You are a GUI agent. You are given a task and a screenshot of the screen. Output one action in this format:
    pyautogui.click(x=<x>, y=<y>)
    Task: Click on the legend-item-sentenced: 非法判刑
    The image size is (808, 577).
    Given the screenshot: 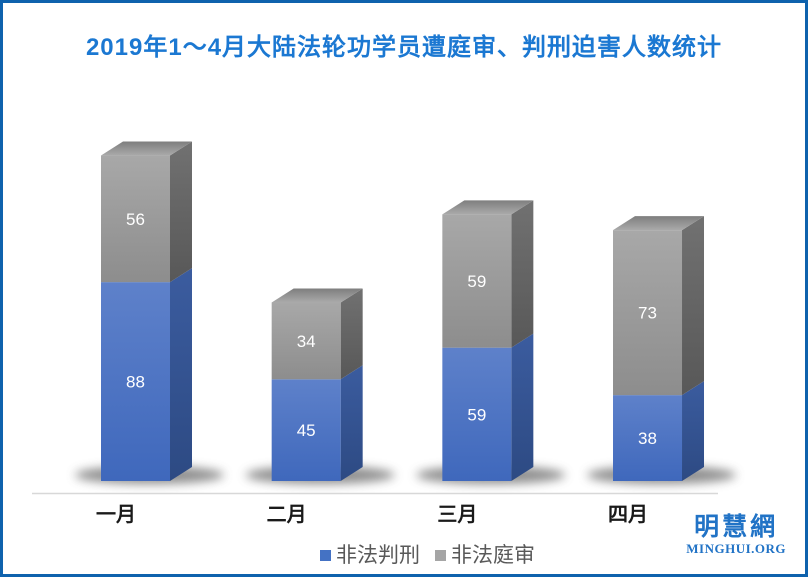 What is the action you would take?
    pyautogui.click(x=370, y=554)
    